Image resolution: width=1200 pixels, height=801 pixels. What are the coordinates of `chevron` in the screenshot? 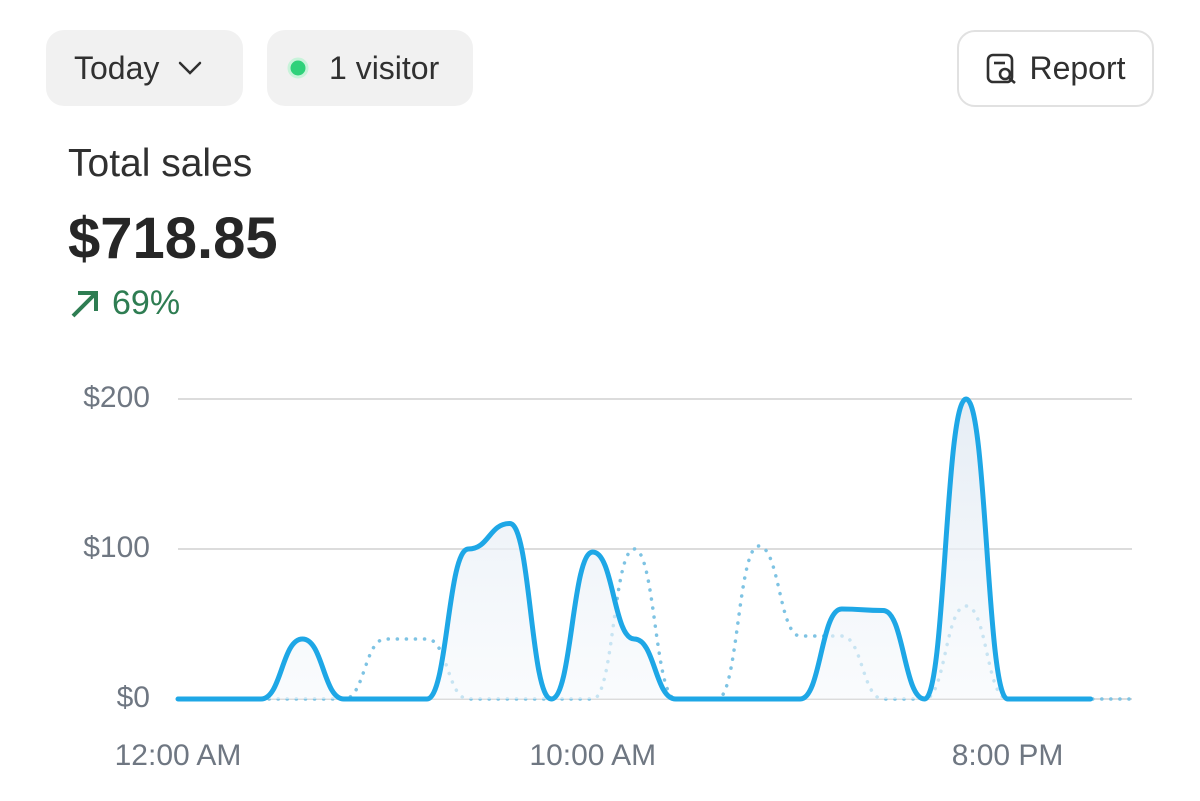 It's located at (190, 68).